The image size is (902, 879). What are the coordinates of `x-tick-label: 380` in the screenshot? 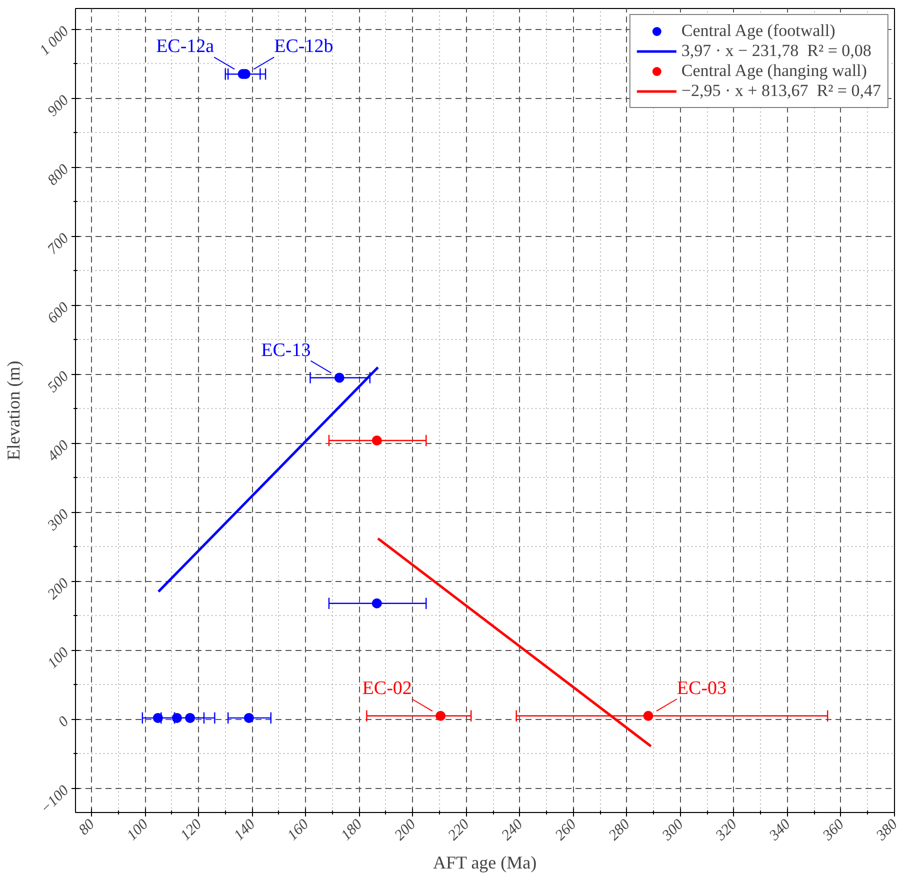 It's located at (887, 830).